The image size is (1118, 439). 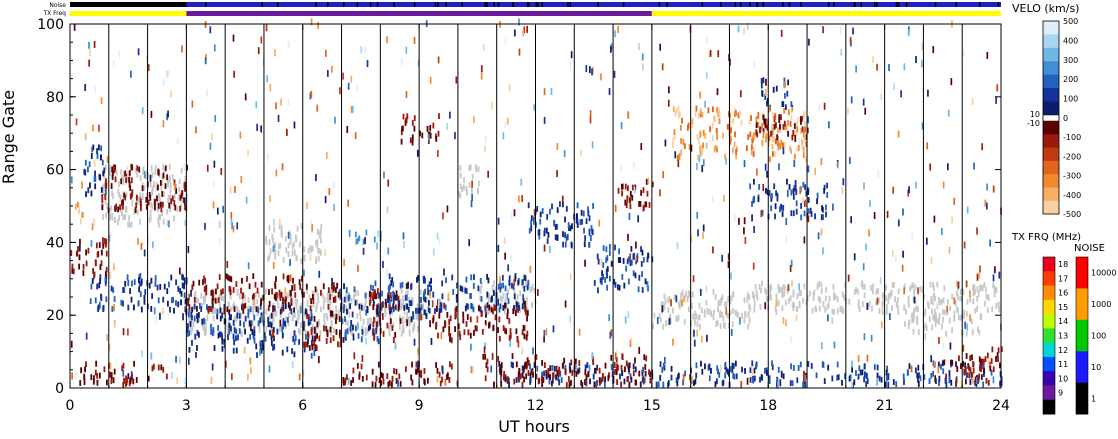 What do you see at coordinates (1051, 108) in the screenshot?
I see `velocity-swatch-positive` at bounding box center [1051, 108].